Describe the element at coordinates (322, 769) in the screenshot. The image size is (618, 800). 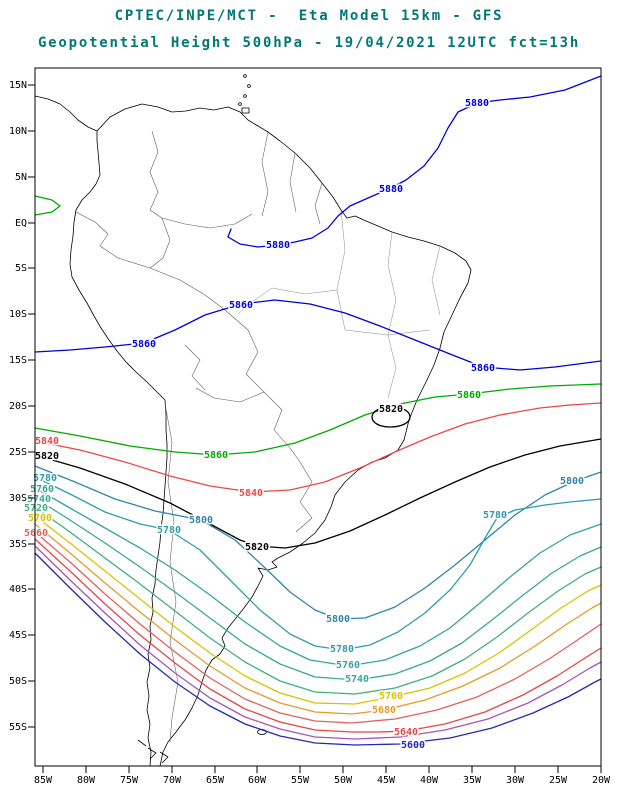
I see `lon-axis-ticks` at that location.